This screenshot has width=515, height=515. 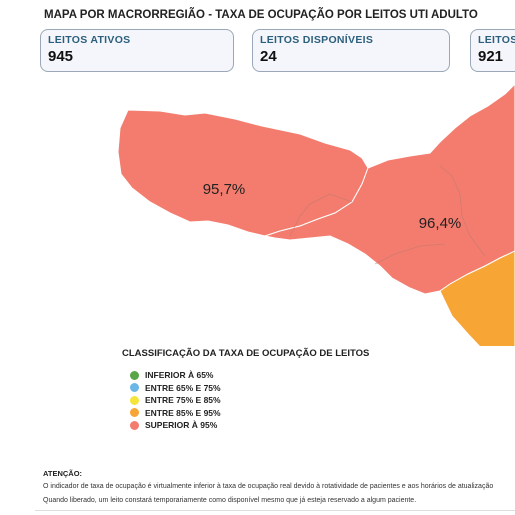 I want to click on attention-title: ATENÇÃO:, so click(x=63, y=473).